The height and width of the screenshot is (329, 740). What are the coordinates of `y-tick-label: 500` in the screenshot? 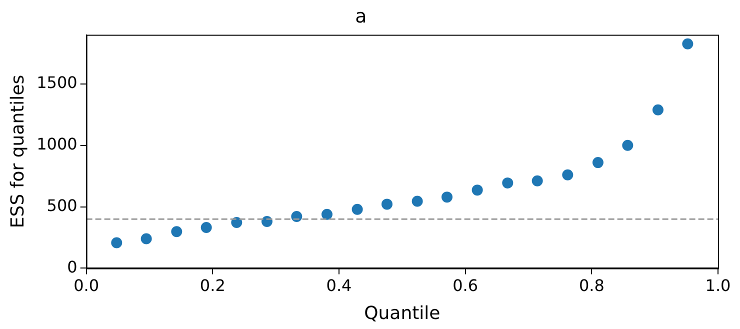 It's located at (62, 205).